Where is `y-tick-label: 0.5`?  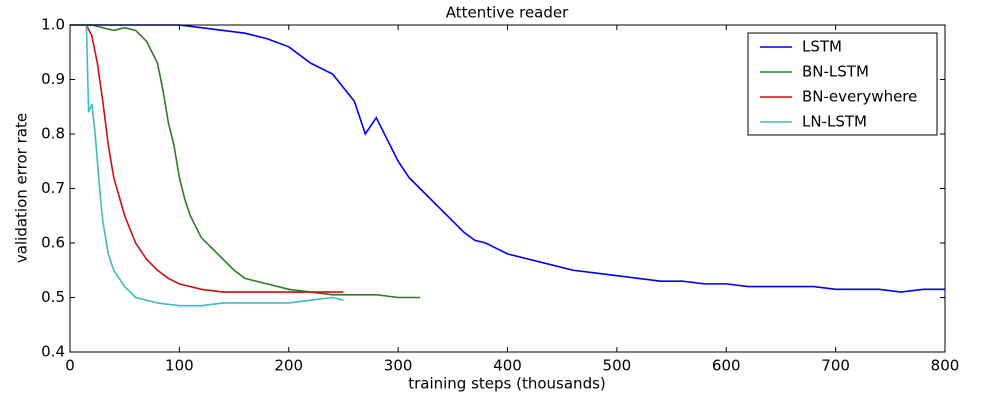
y-tick-label: 0.5 is located at coordinates (53, 297).